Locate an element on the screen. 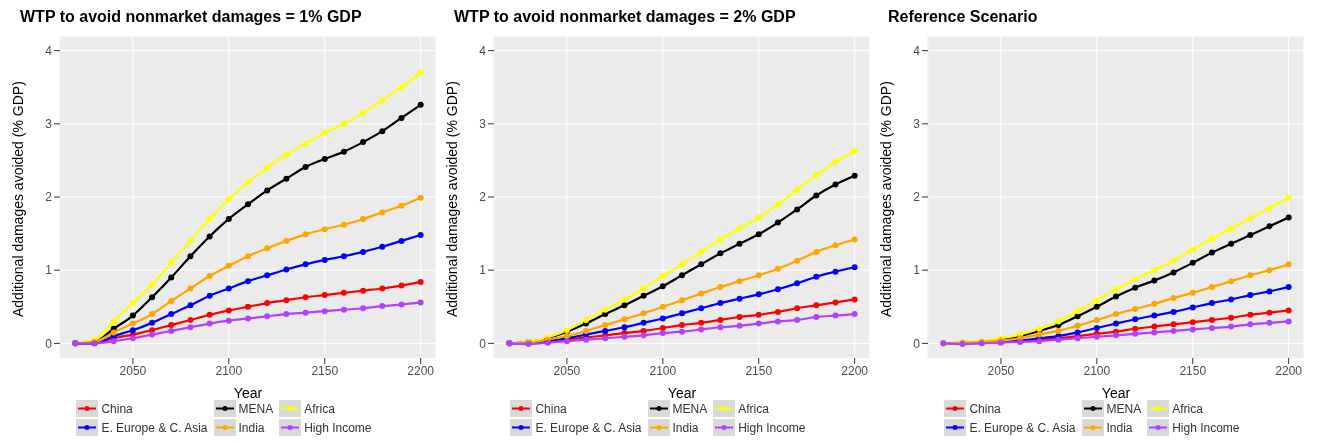 The height and width of the screenshot is (443, 1319). chart-title: WTP to avoid nonmarket damages = 1% GDP is located at coordinates (191, 17).